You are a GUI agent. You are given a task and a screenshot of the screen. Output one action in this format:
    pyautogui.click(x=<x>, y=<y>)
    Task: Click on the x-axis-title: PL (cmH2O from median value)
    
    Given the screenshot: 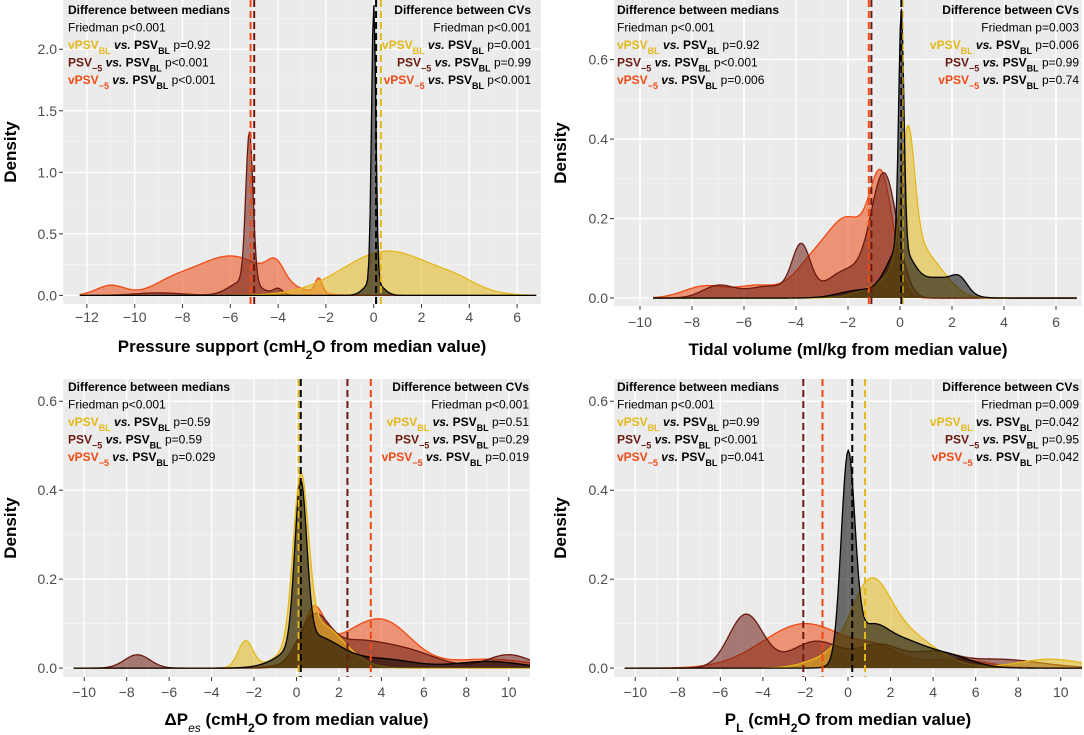 What is the action you would take?
    pyautogui.click(x=848, y=722)
    